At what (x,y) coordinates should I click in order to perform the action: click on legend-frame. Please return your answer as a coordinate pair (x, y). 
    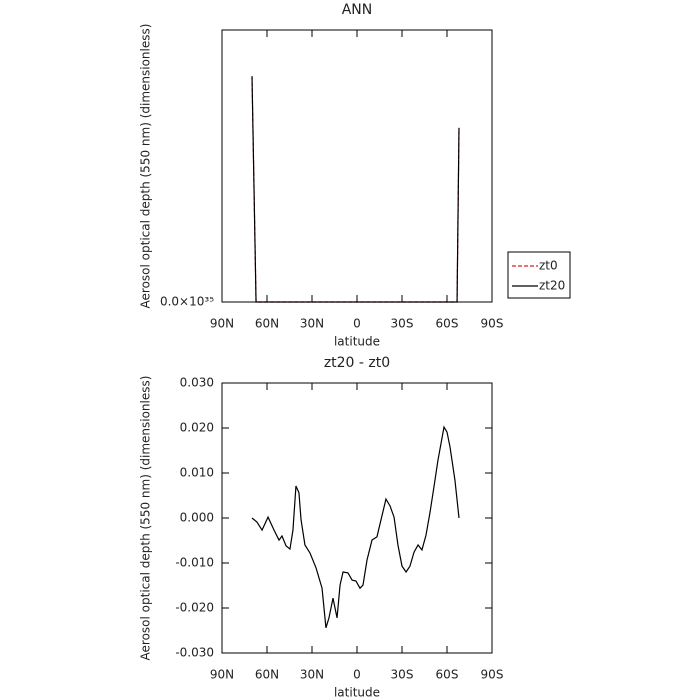
    Looking at the image, I should click on (539, 275).